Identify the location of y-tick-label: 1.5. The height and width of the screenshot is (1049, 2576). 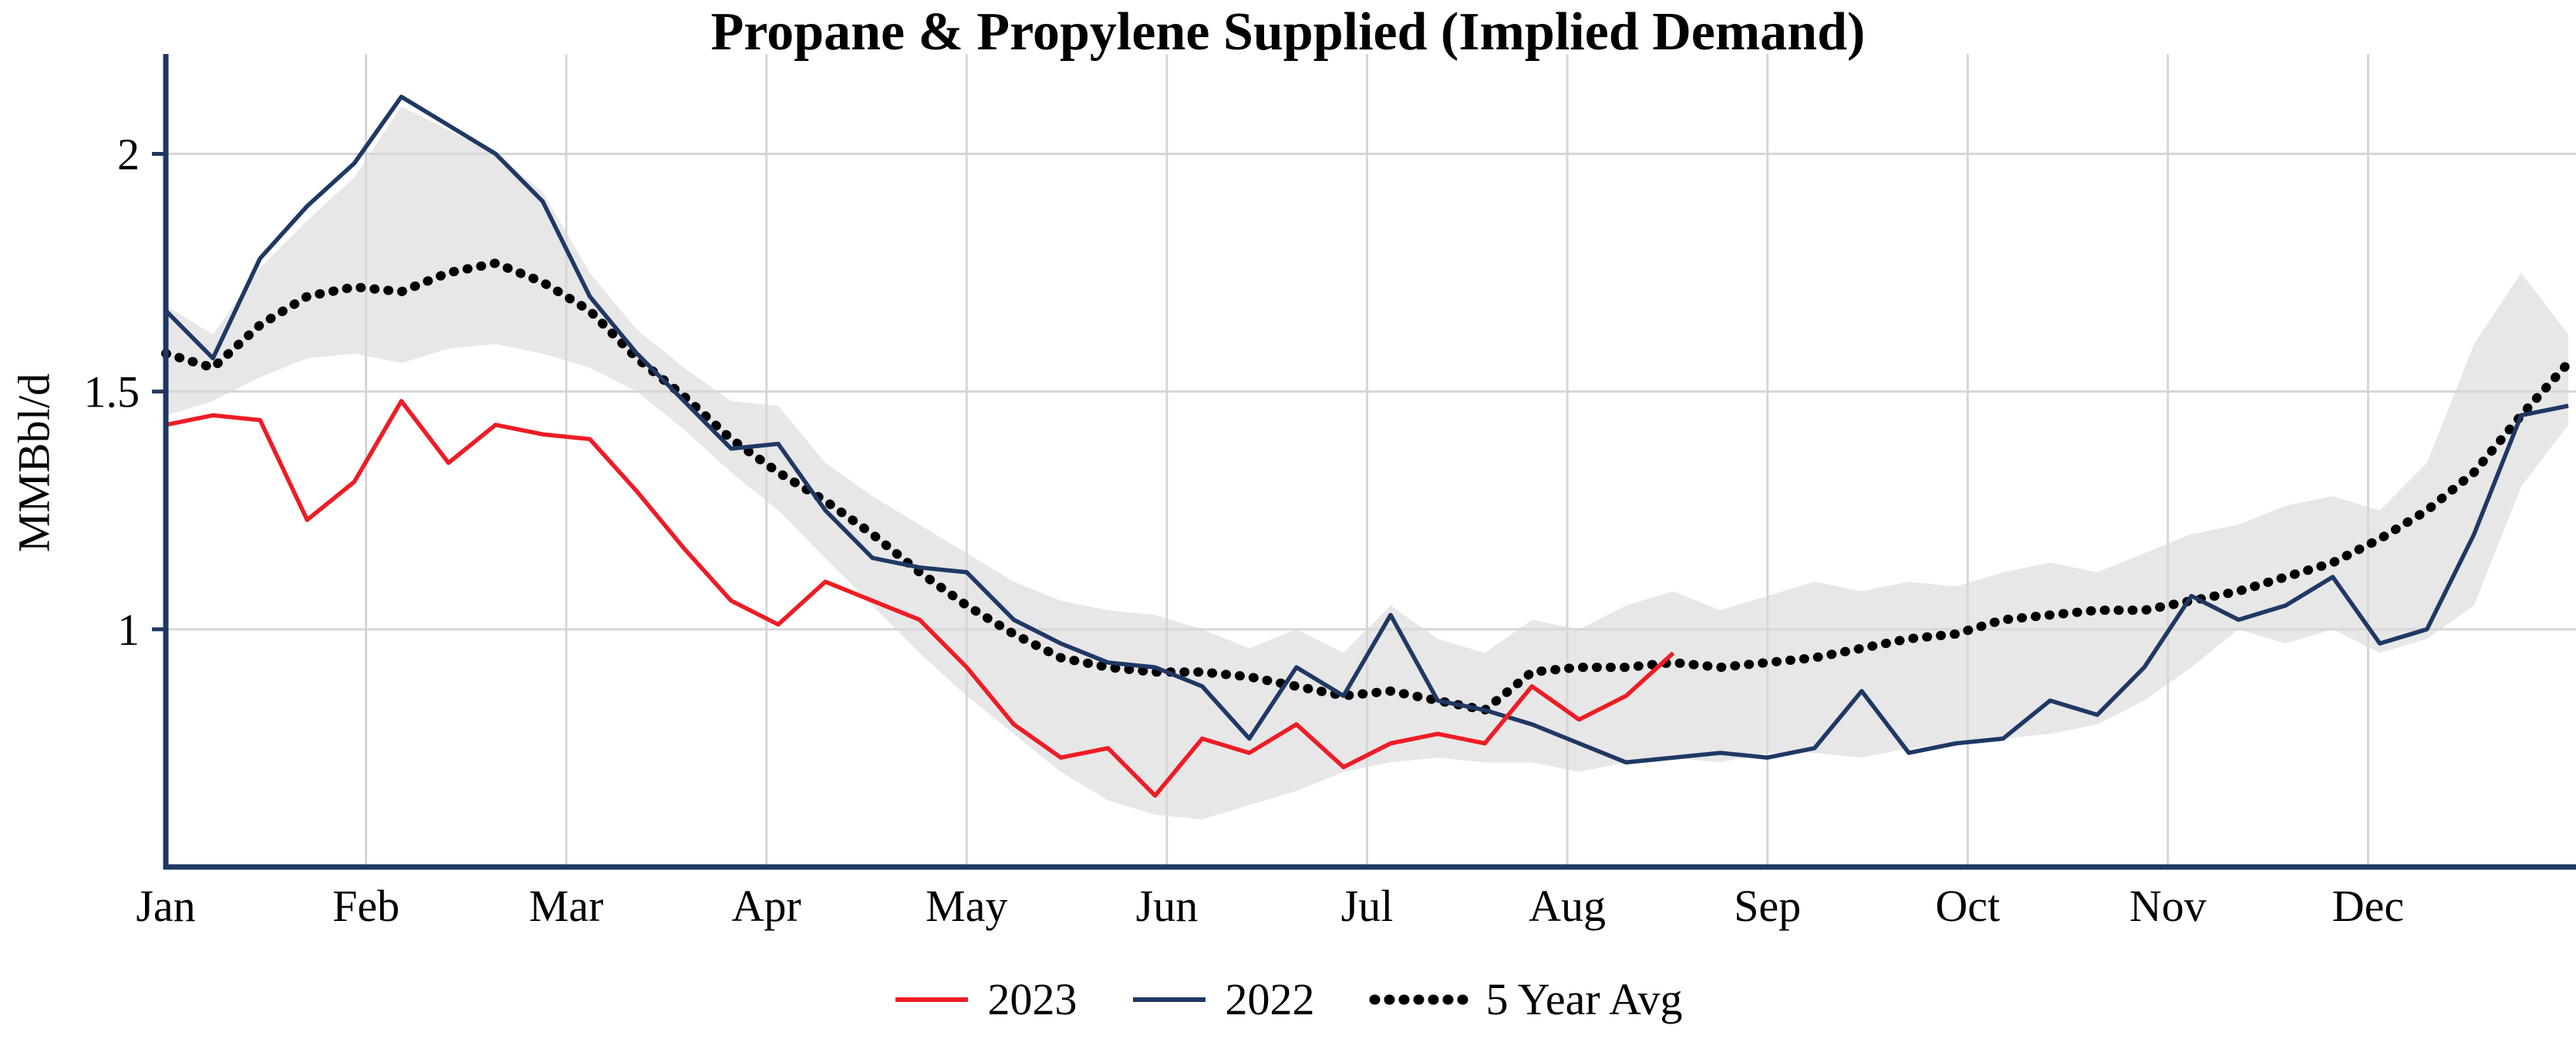
(112, 392).